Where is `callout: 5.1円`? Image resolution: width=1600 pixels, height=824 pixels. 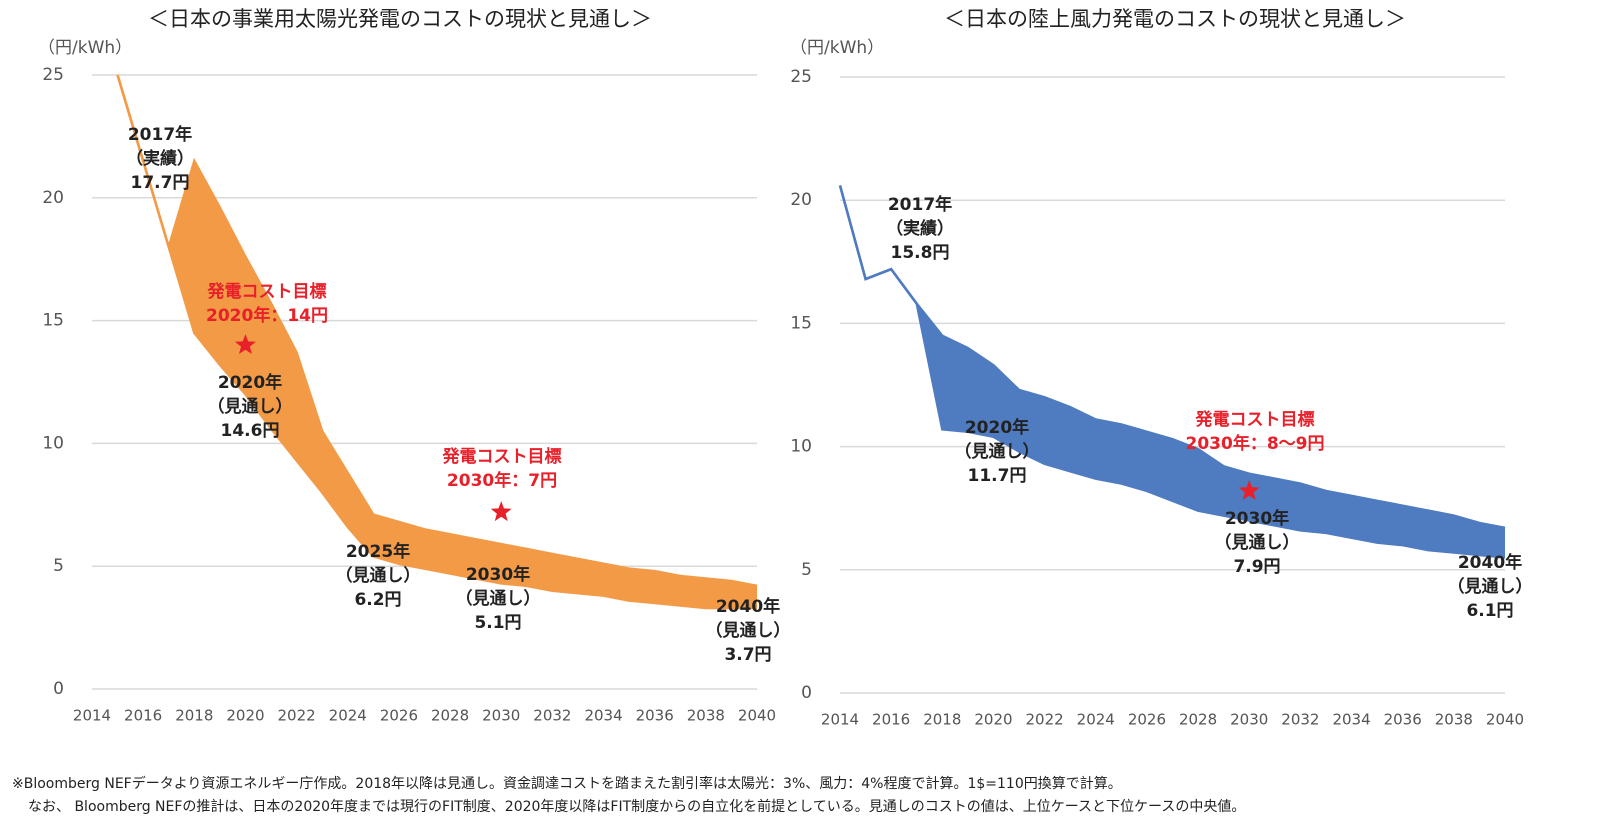
callout: 5.1円 is located at coordinates (497, 623).